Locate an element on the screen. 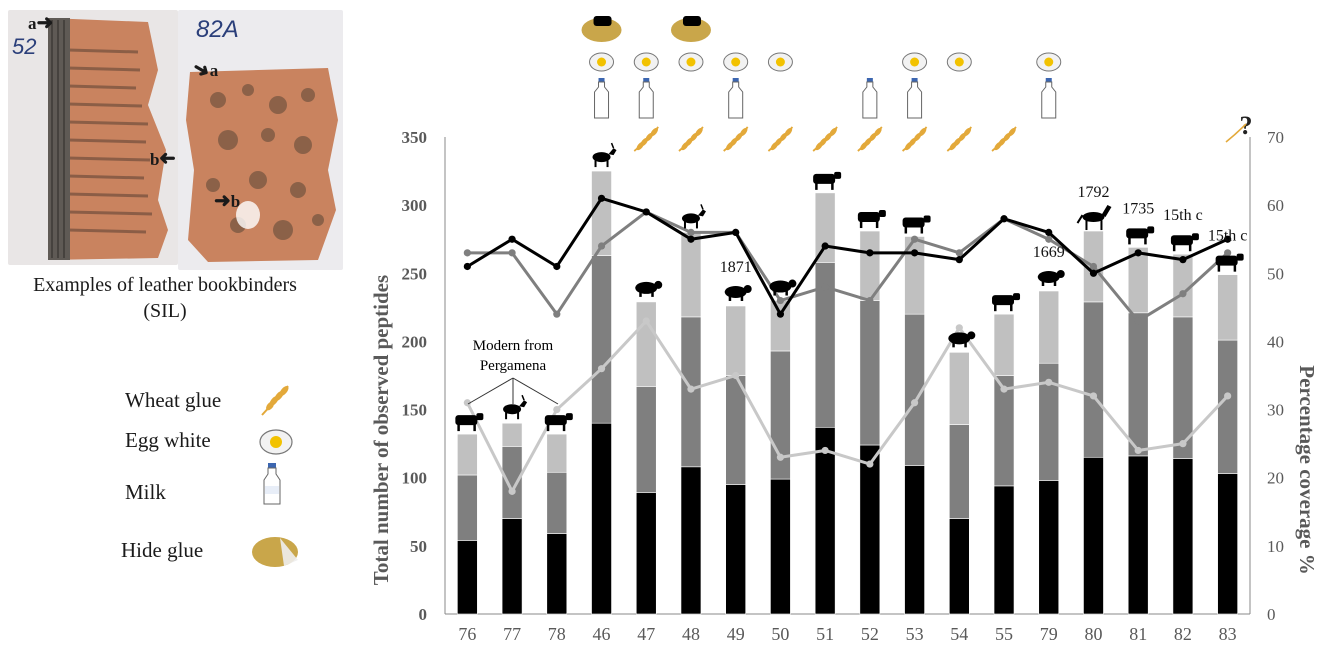  x-tick-label: 76 is located at coordinates (467, 634).